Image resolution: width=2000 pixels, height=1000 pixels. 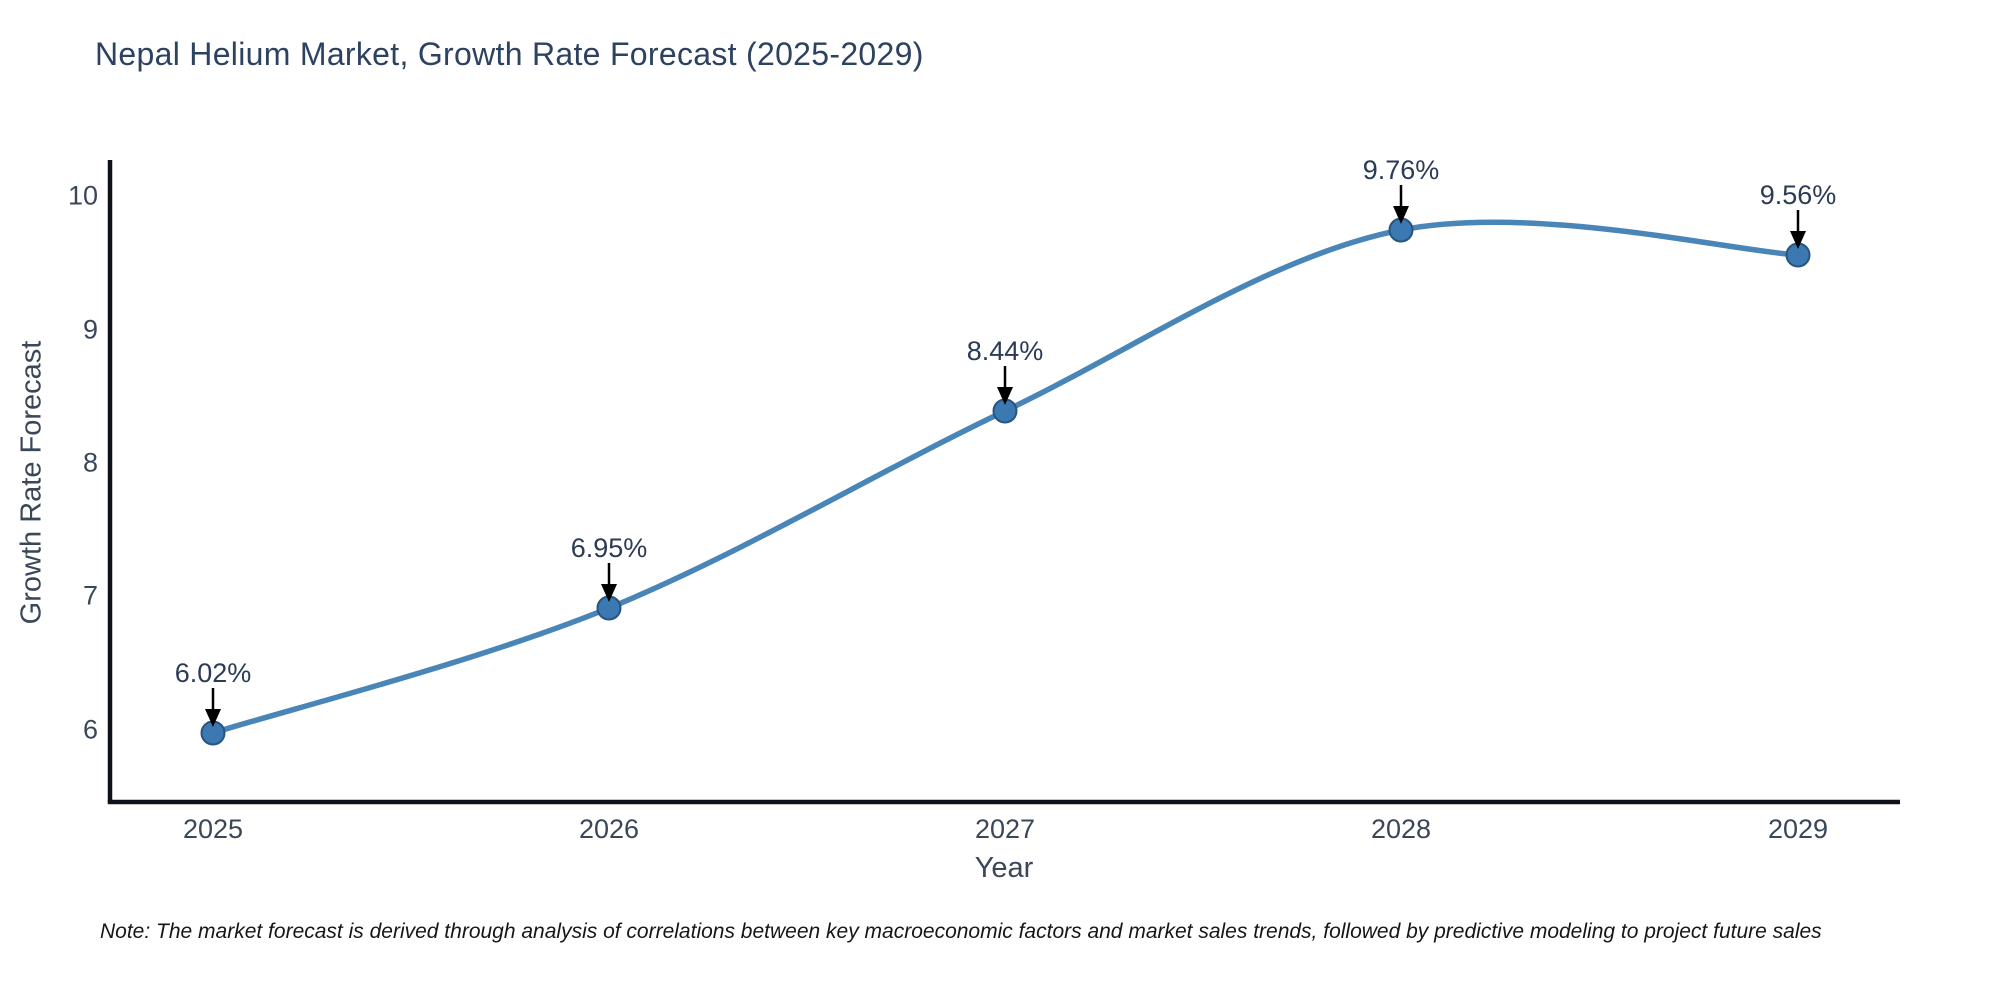 I want to click on x-tick-label-2028: 2028, so click(x=1401, y=829).